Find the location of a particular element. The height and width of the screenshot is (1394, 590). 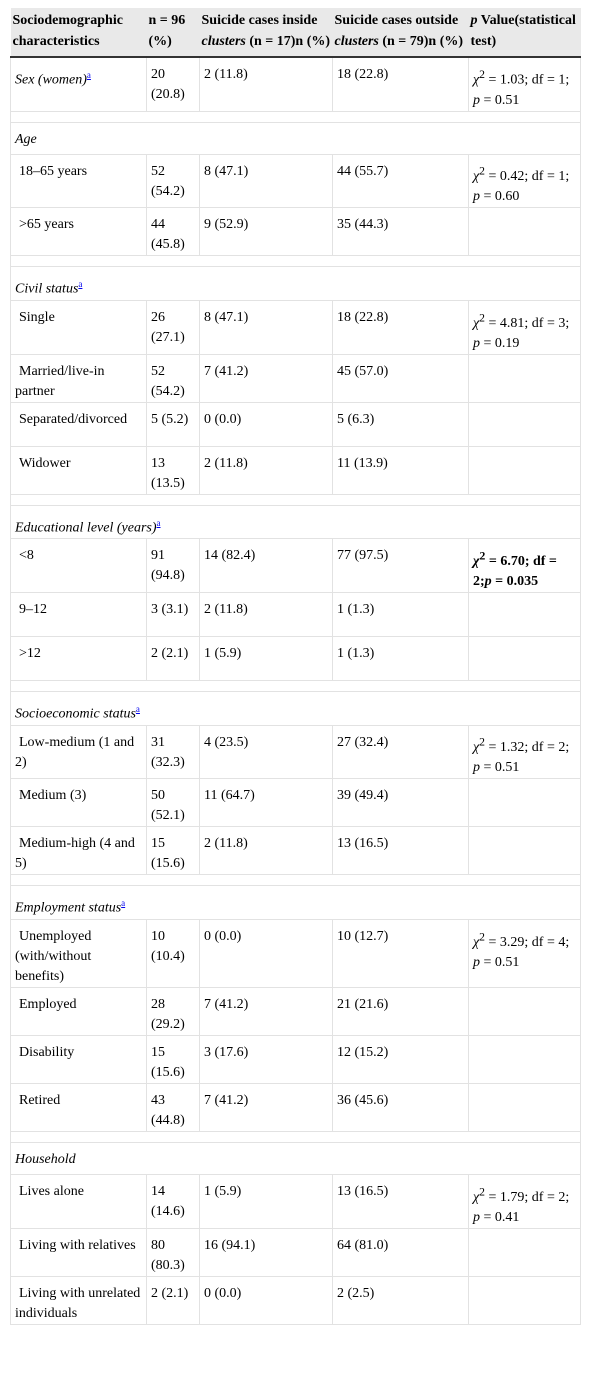

row-label-text: Medium (3) is located at coordinates (53, 796).